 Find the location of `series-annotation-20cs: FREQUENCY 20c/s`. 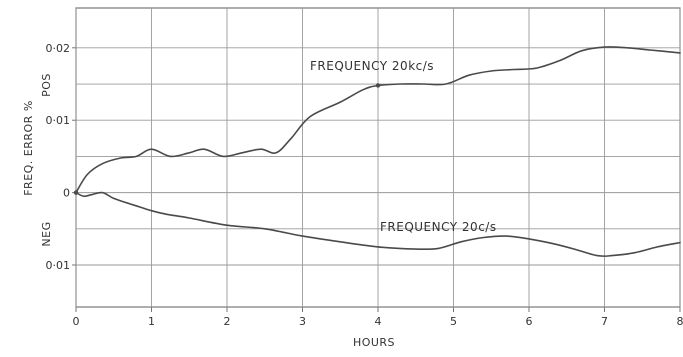

series-annotation-20cs: FREQUENCY 20c/s is located at coordinates (438, 227).